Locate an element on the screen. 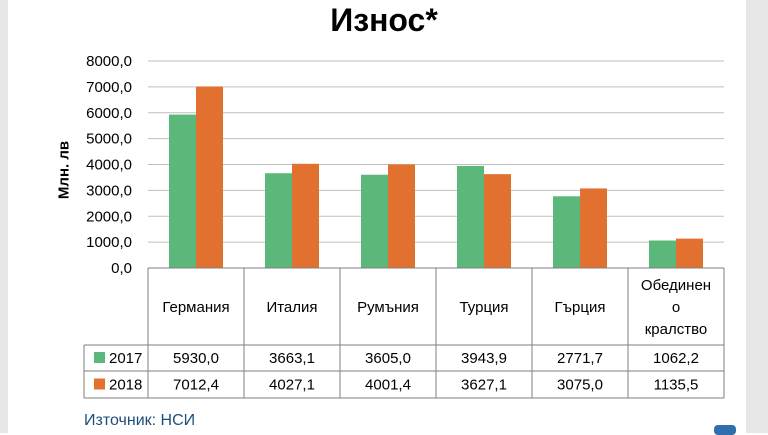  chart-title: Износ* is located at coordinates (384, 20).